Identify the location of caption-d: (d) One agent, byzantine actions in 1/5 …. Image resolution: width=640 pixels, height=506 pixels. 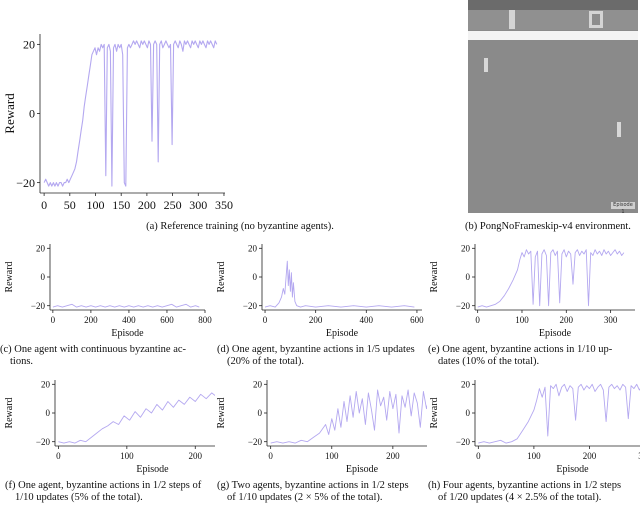
(322, 356).